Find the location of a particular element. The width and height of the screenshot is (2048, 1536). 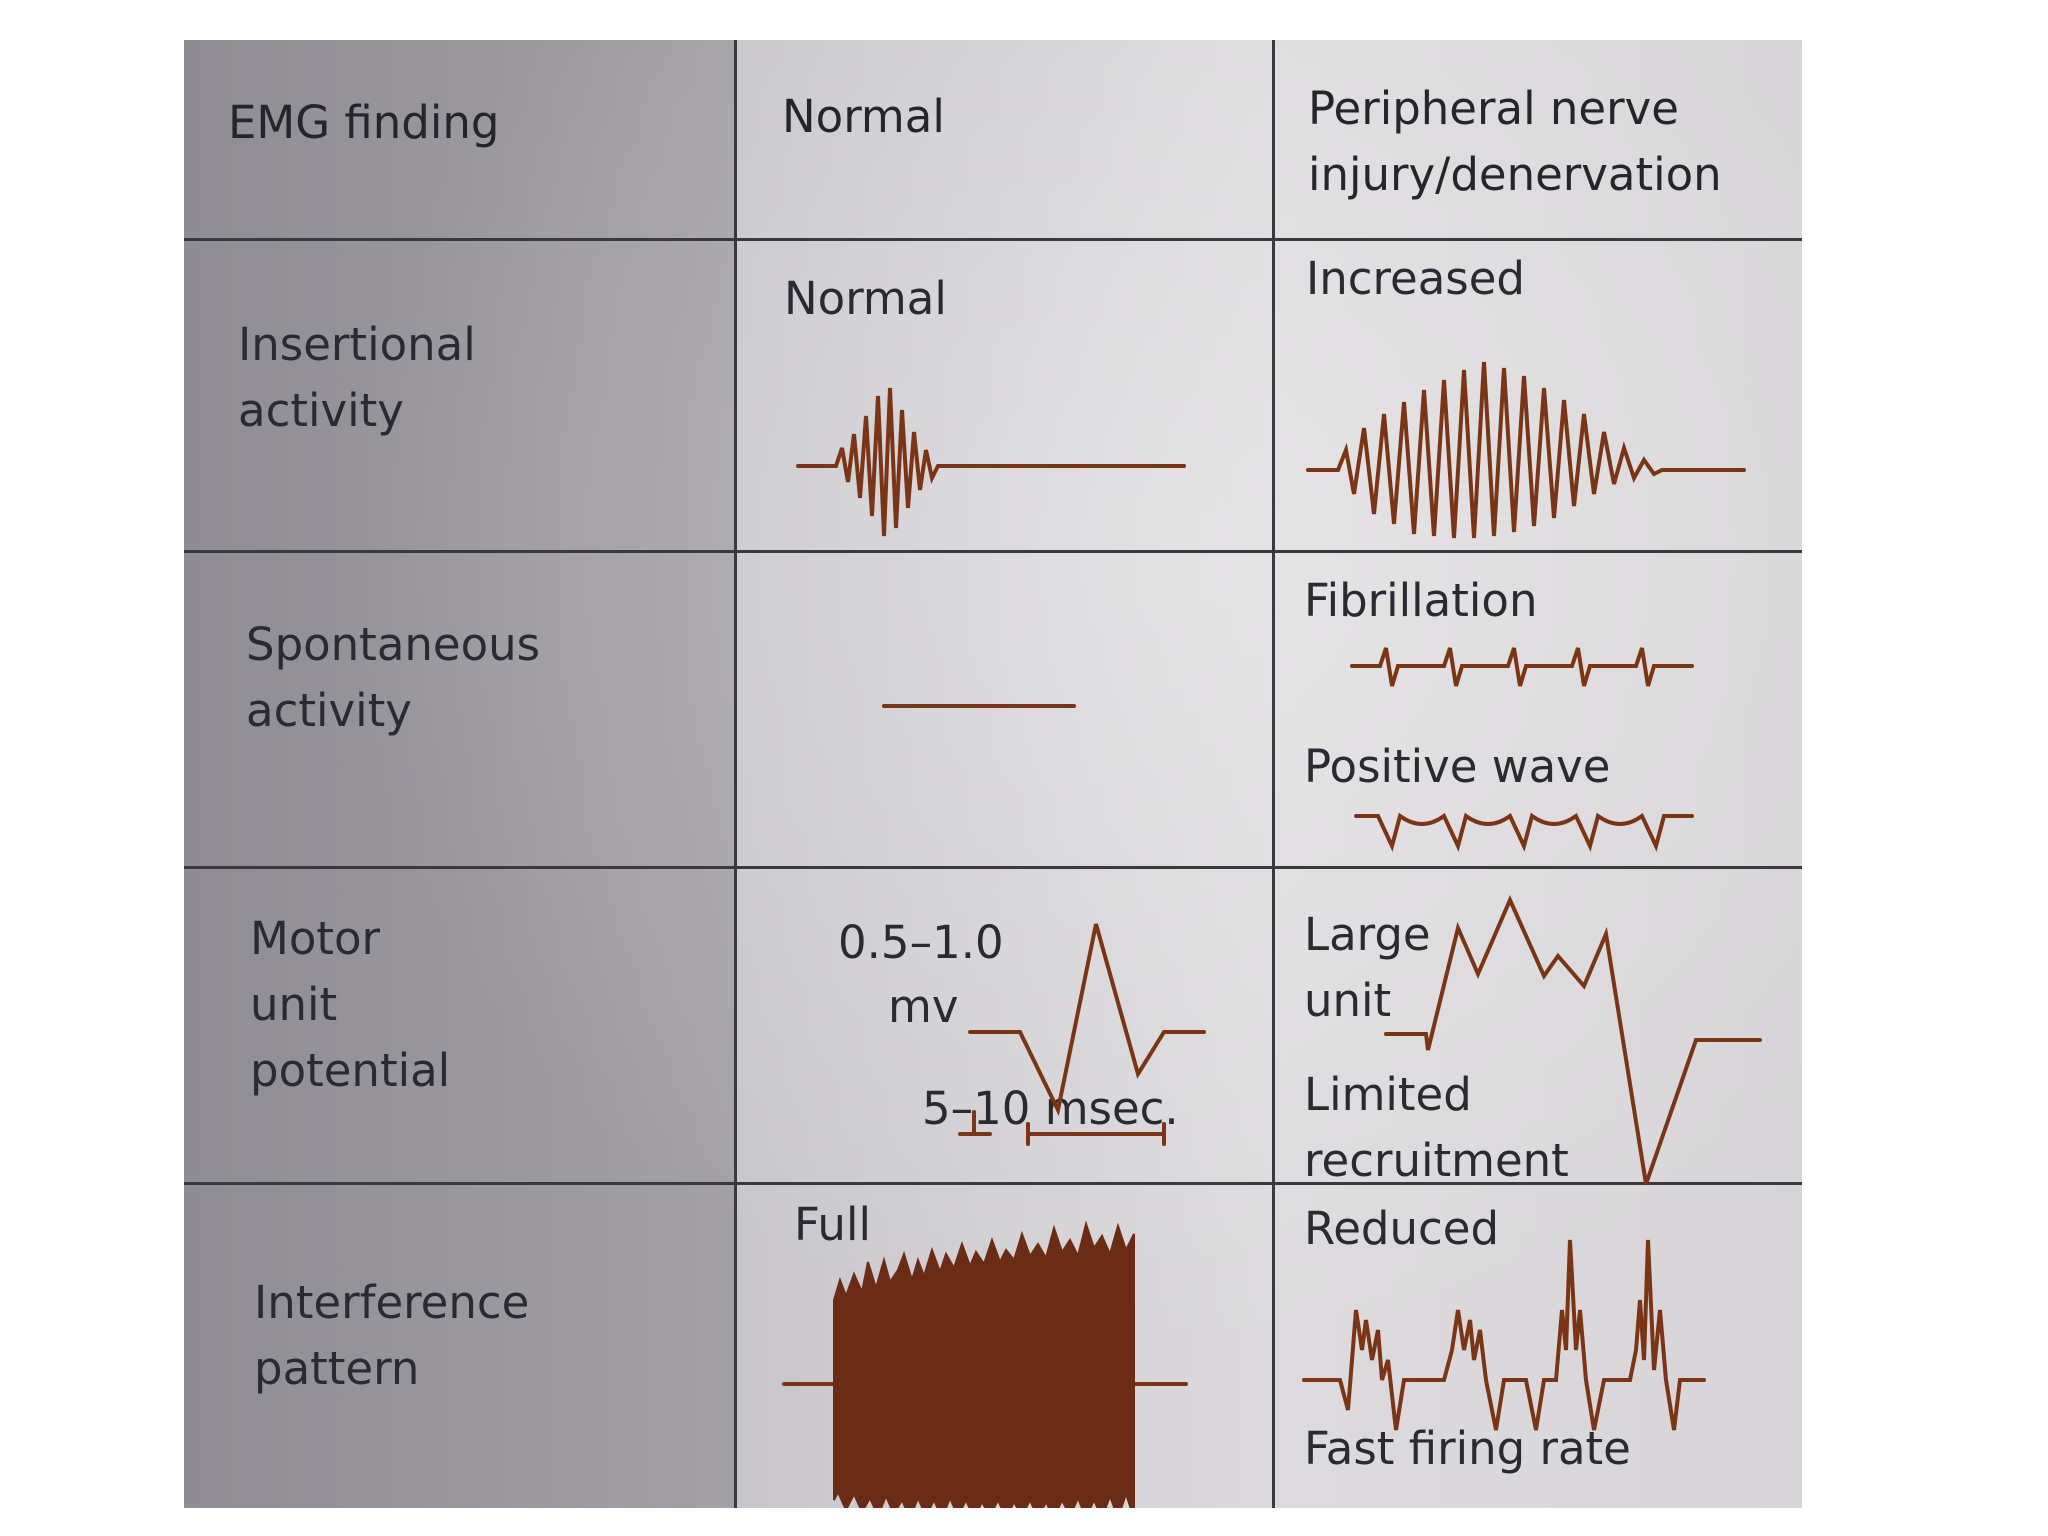

mup-normal-waveform is located at coordinates (1082, 1034).